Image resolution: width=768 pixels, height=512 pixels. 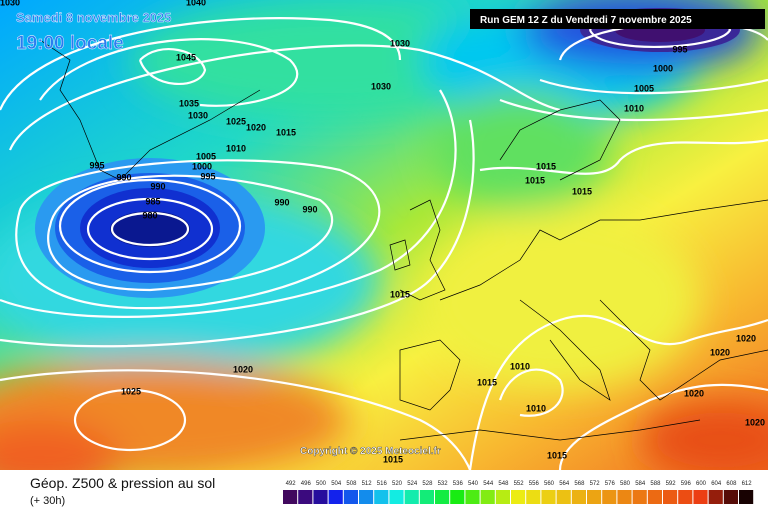 What do you see at coordinates (47, 501) in the screenshot?
I see `footer-lead: (+ 30h)` at bounding box center [47, 501].